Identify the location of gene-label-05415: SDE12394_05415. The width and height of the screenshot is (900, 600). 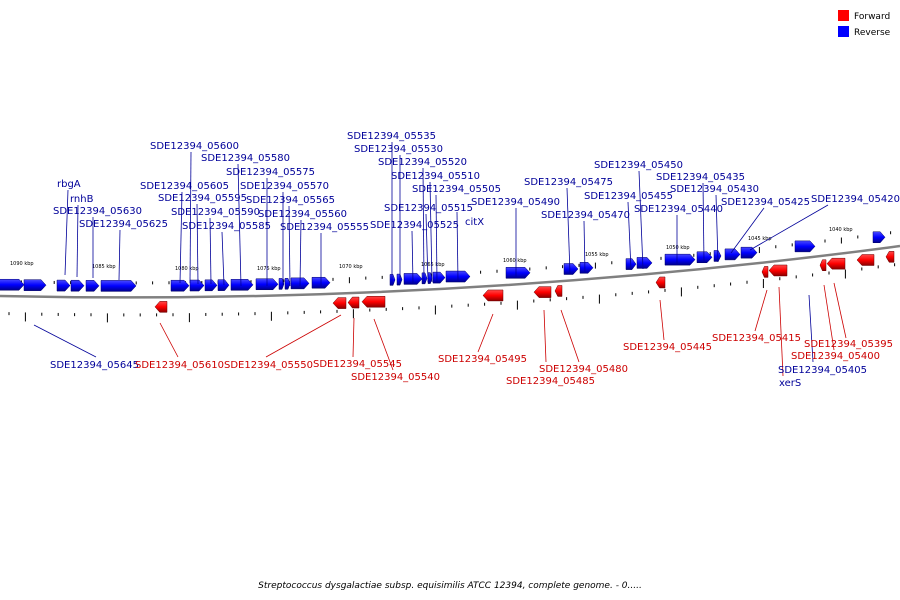
(756, 338).